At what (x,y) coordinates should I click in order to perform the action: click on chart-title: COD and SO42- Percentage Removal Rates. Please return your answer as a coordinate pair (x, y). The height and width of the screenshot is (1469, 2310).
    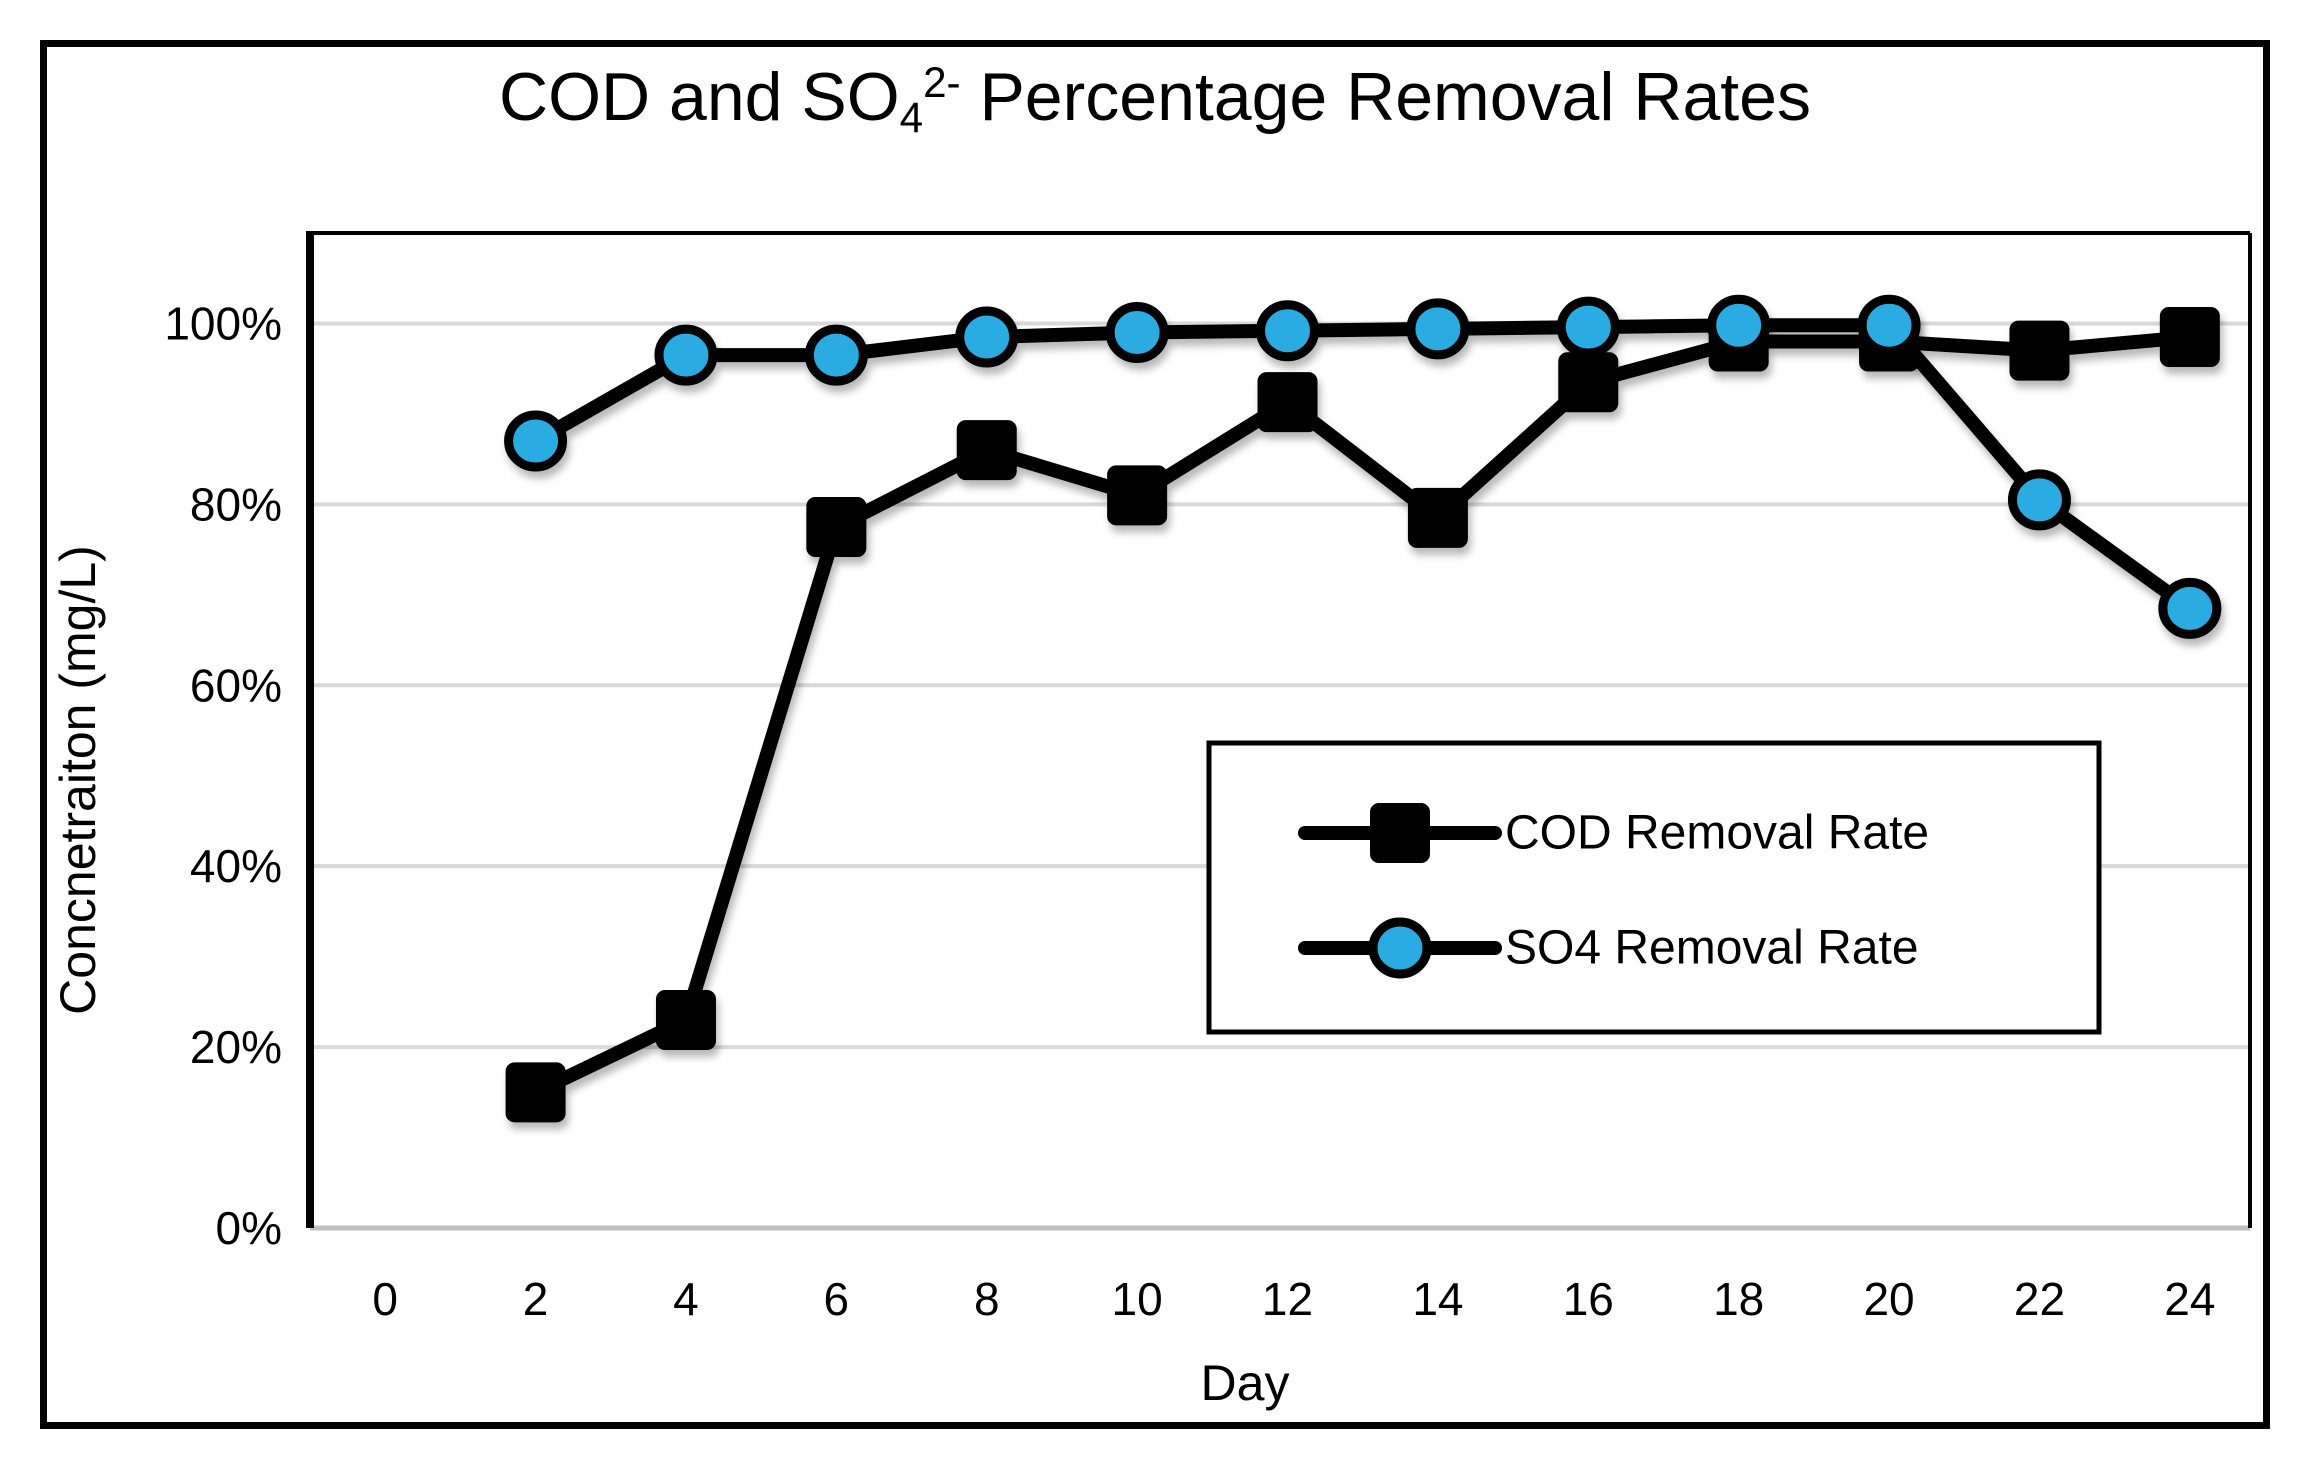
    Looking at the image, I should click on (1155, 100).